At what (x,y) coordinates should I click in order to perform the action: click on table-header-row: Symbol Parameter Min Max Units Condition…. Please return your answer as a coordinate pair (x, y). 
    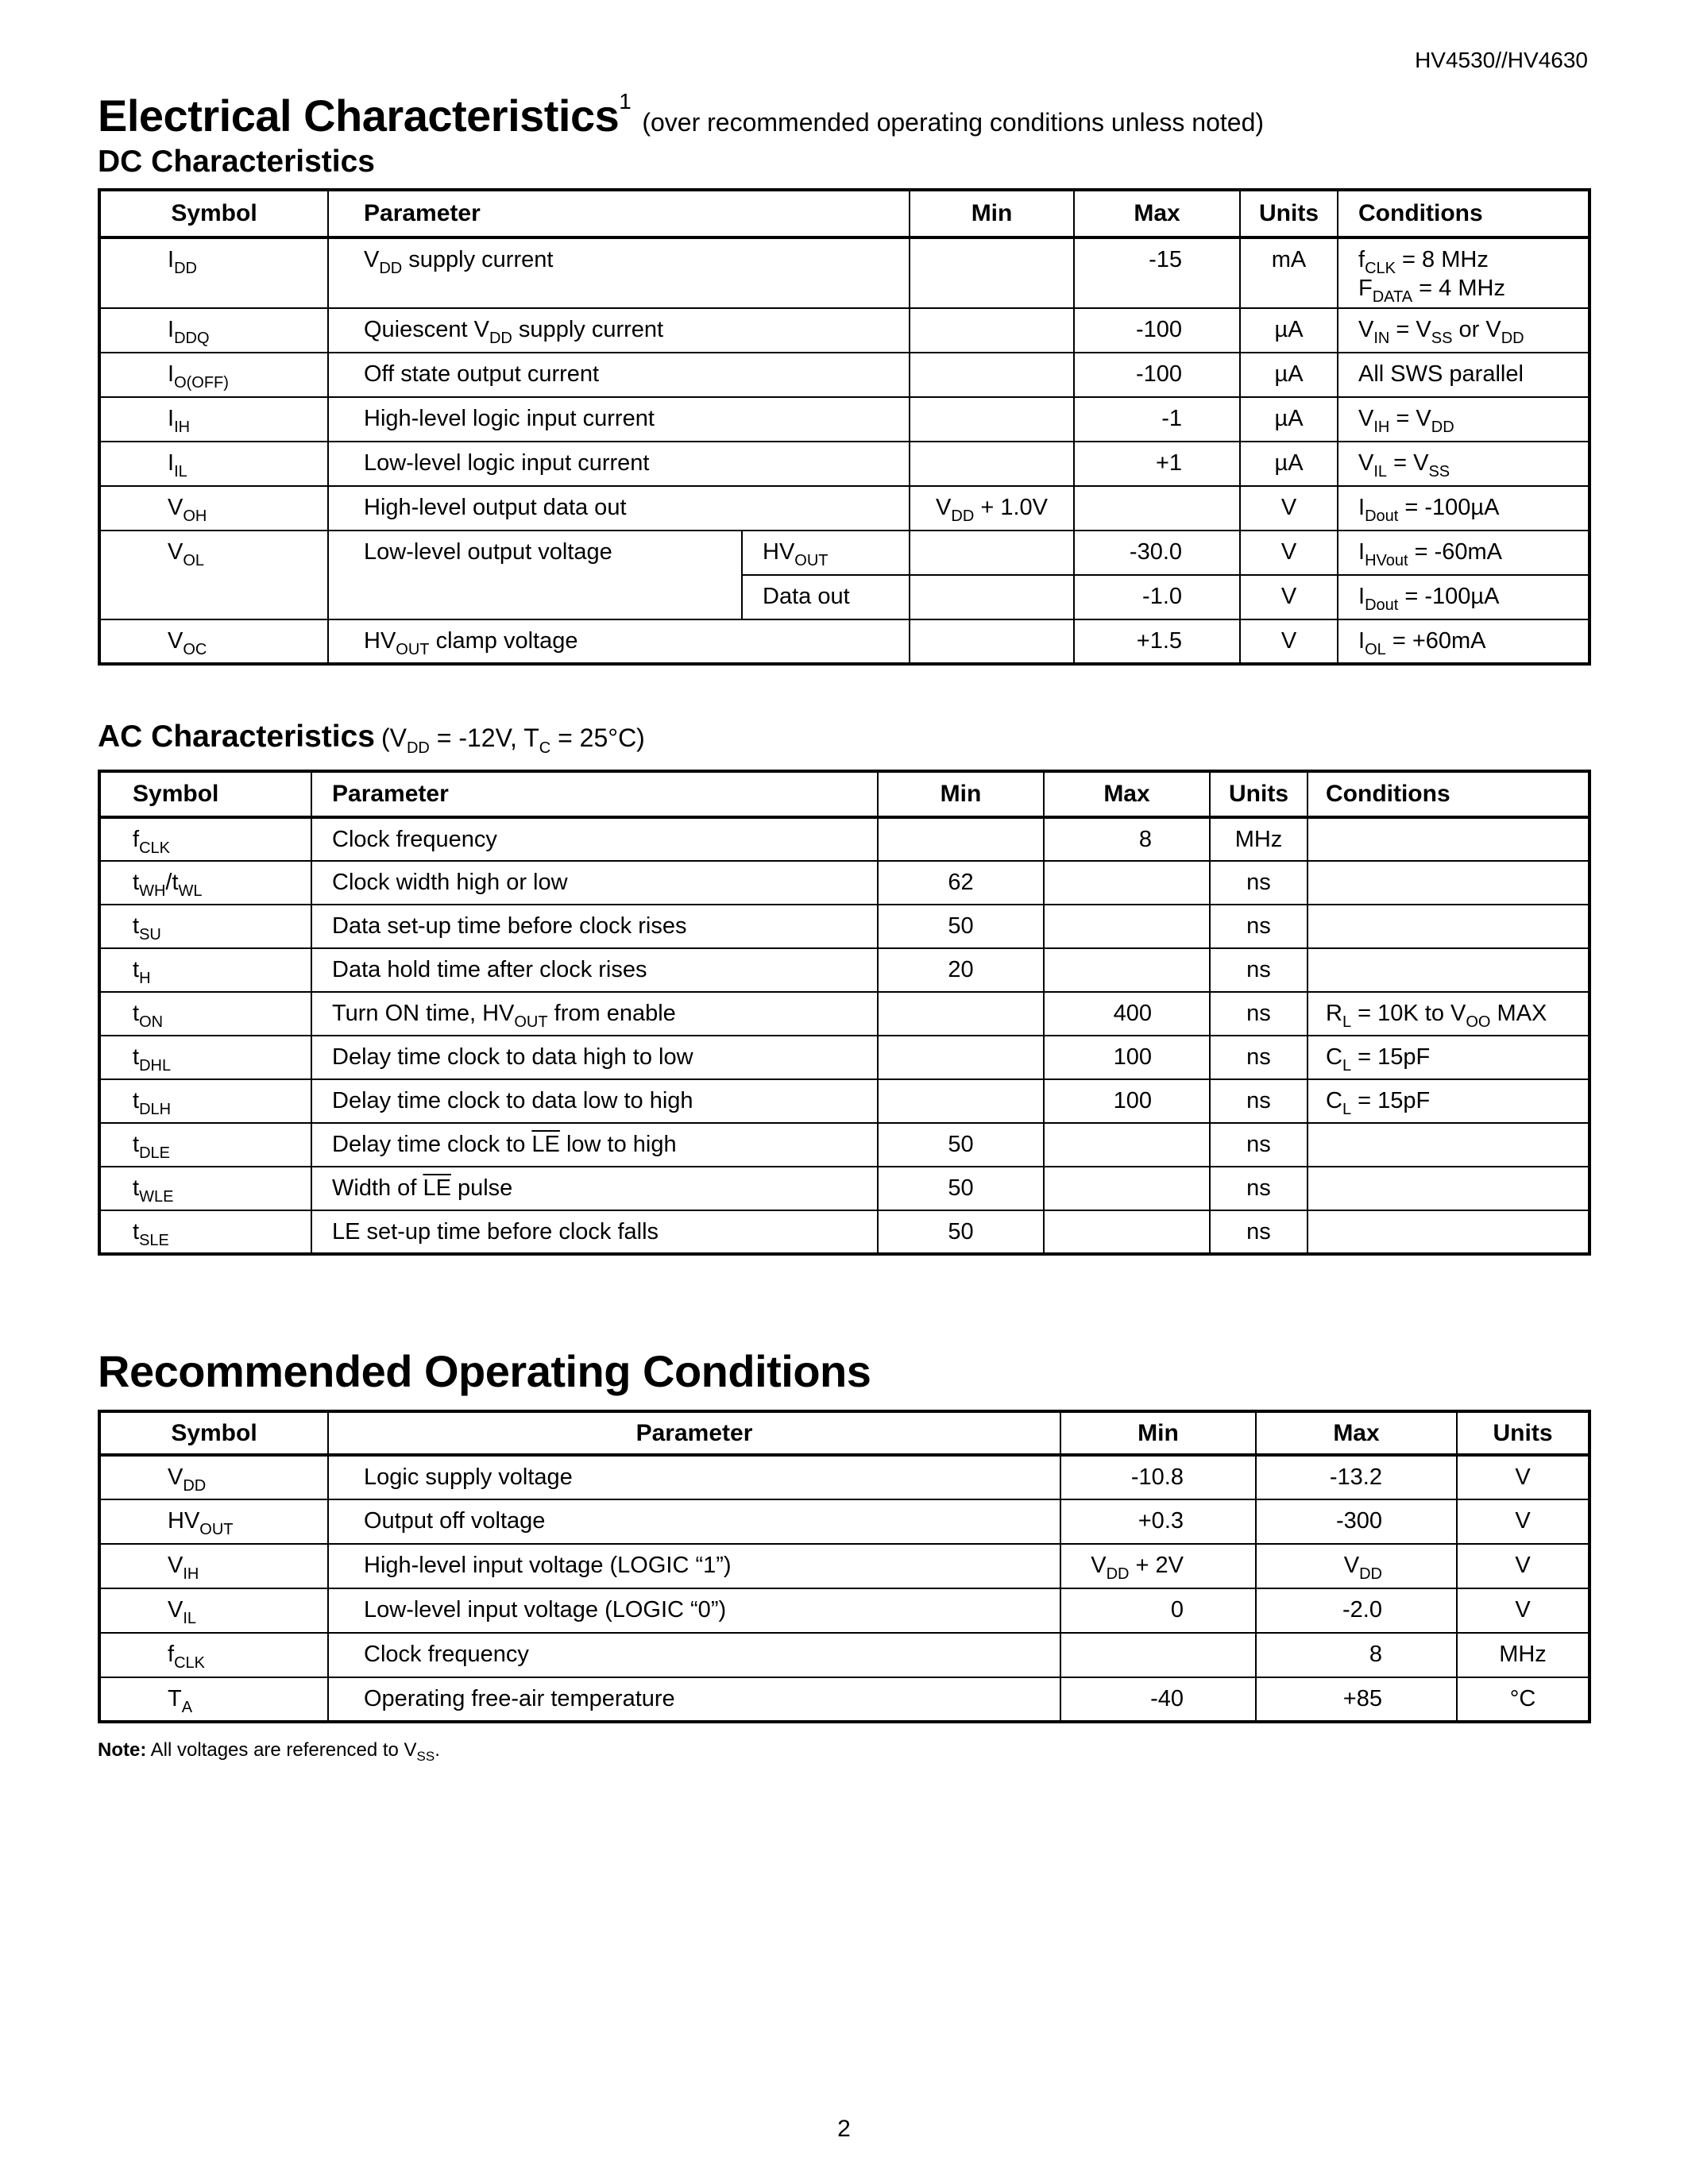
    Looking at the image, I should click on (844, 213).